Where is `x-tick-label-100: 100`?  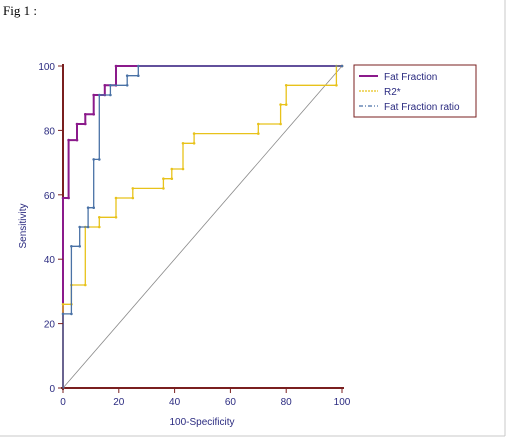
x-tick-label-100: 100 is located at coordinates (342, 402).